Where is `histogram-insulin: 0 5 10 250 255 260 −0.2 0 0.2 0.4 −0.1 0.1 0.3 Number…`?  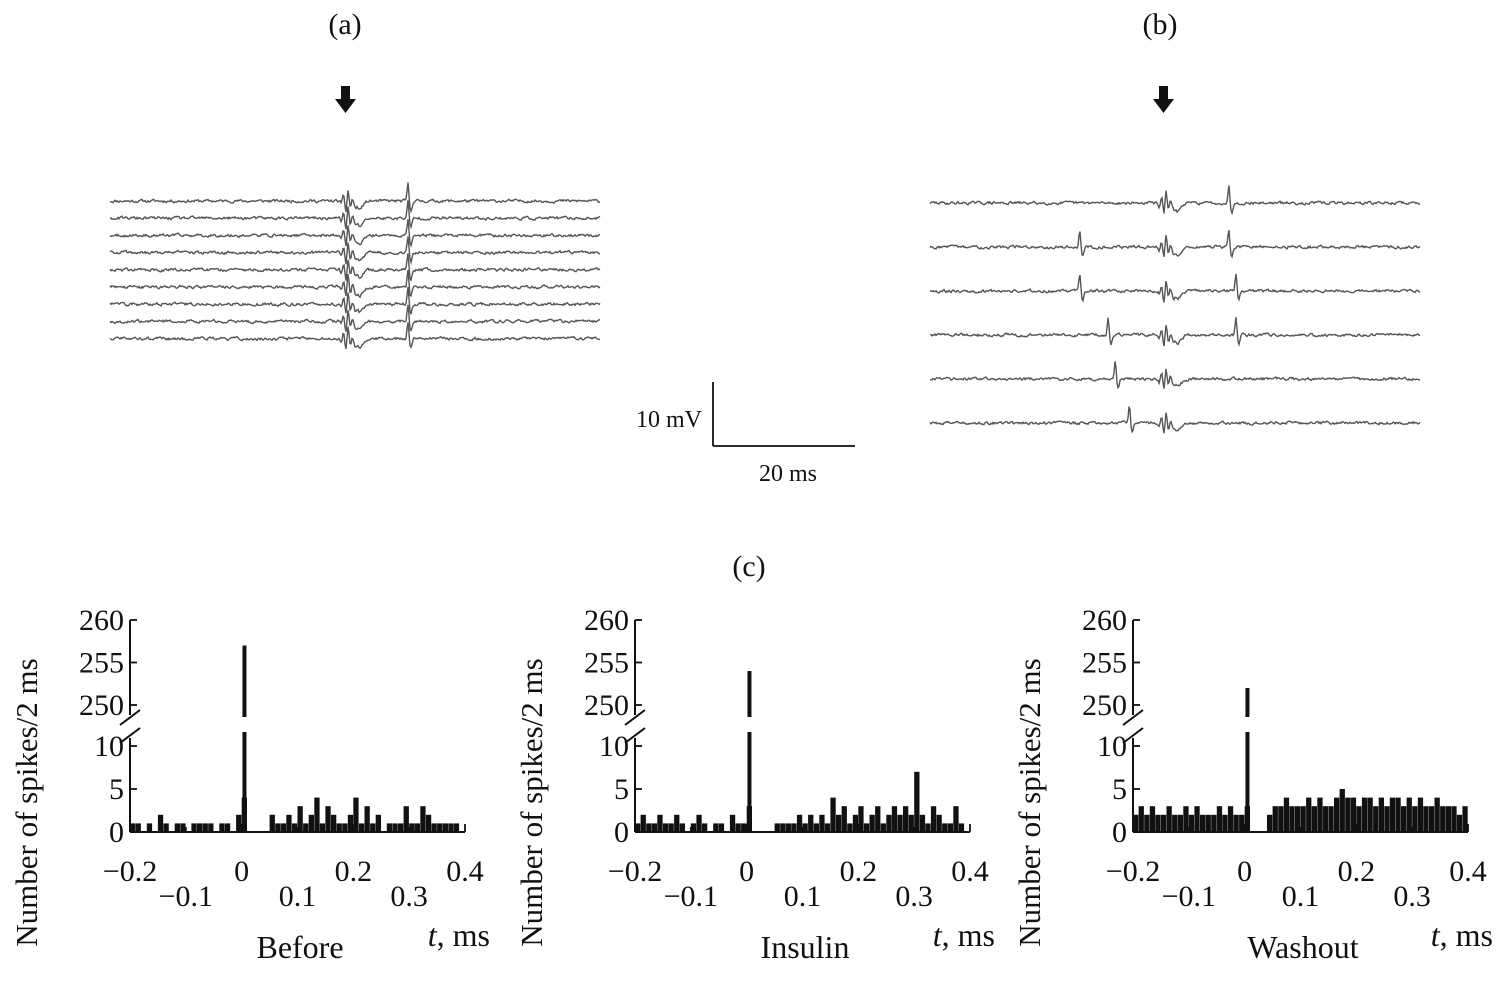
histogram-insulin: 0 5 10 250 255 260 −0.2 0 0.2 0.4 −0.1 0.1 0.3 Number… is located at coordinates (754, 784).